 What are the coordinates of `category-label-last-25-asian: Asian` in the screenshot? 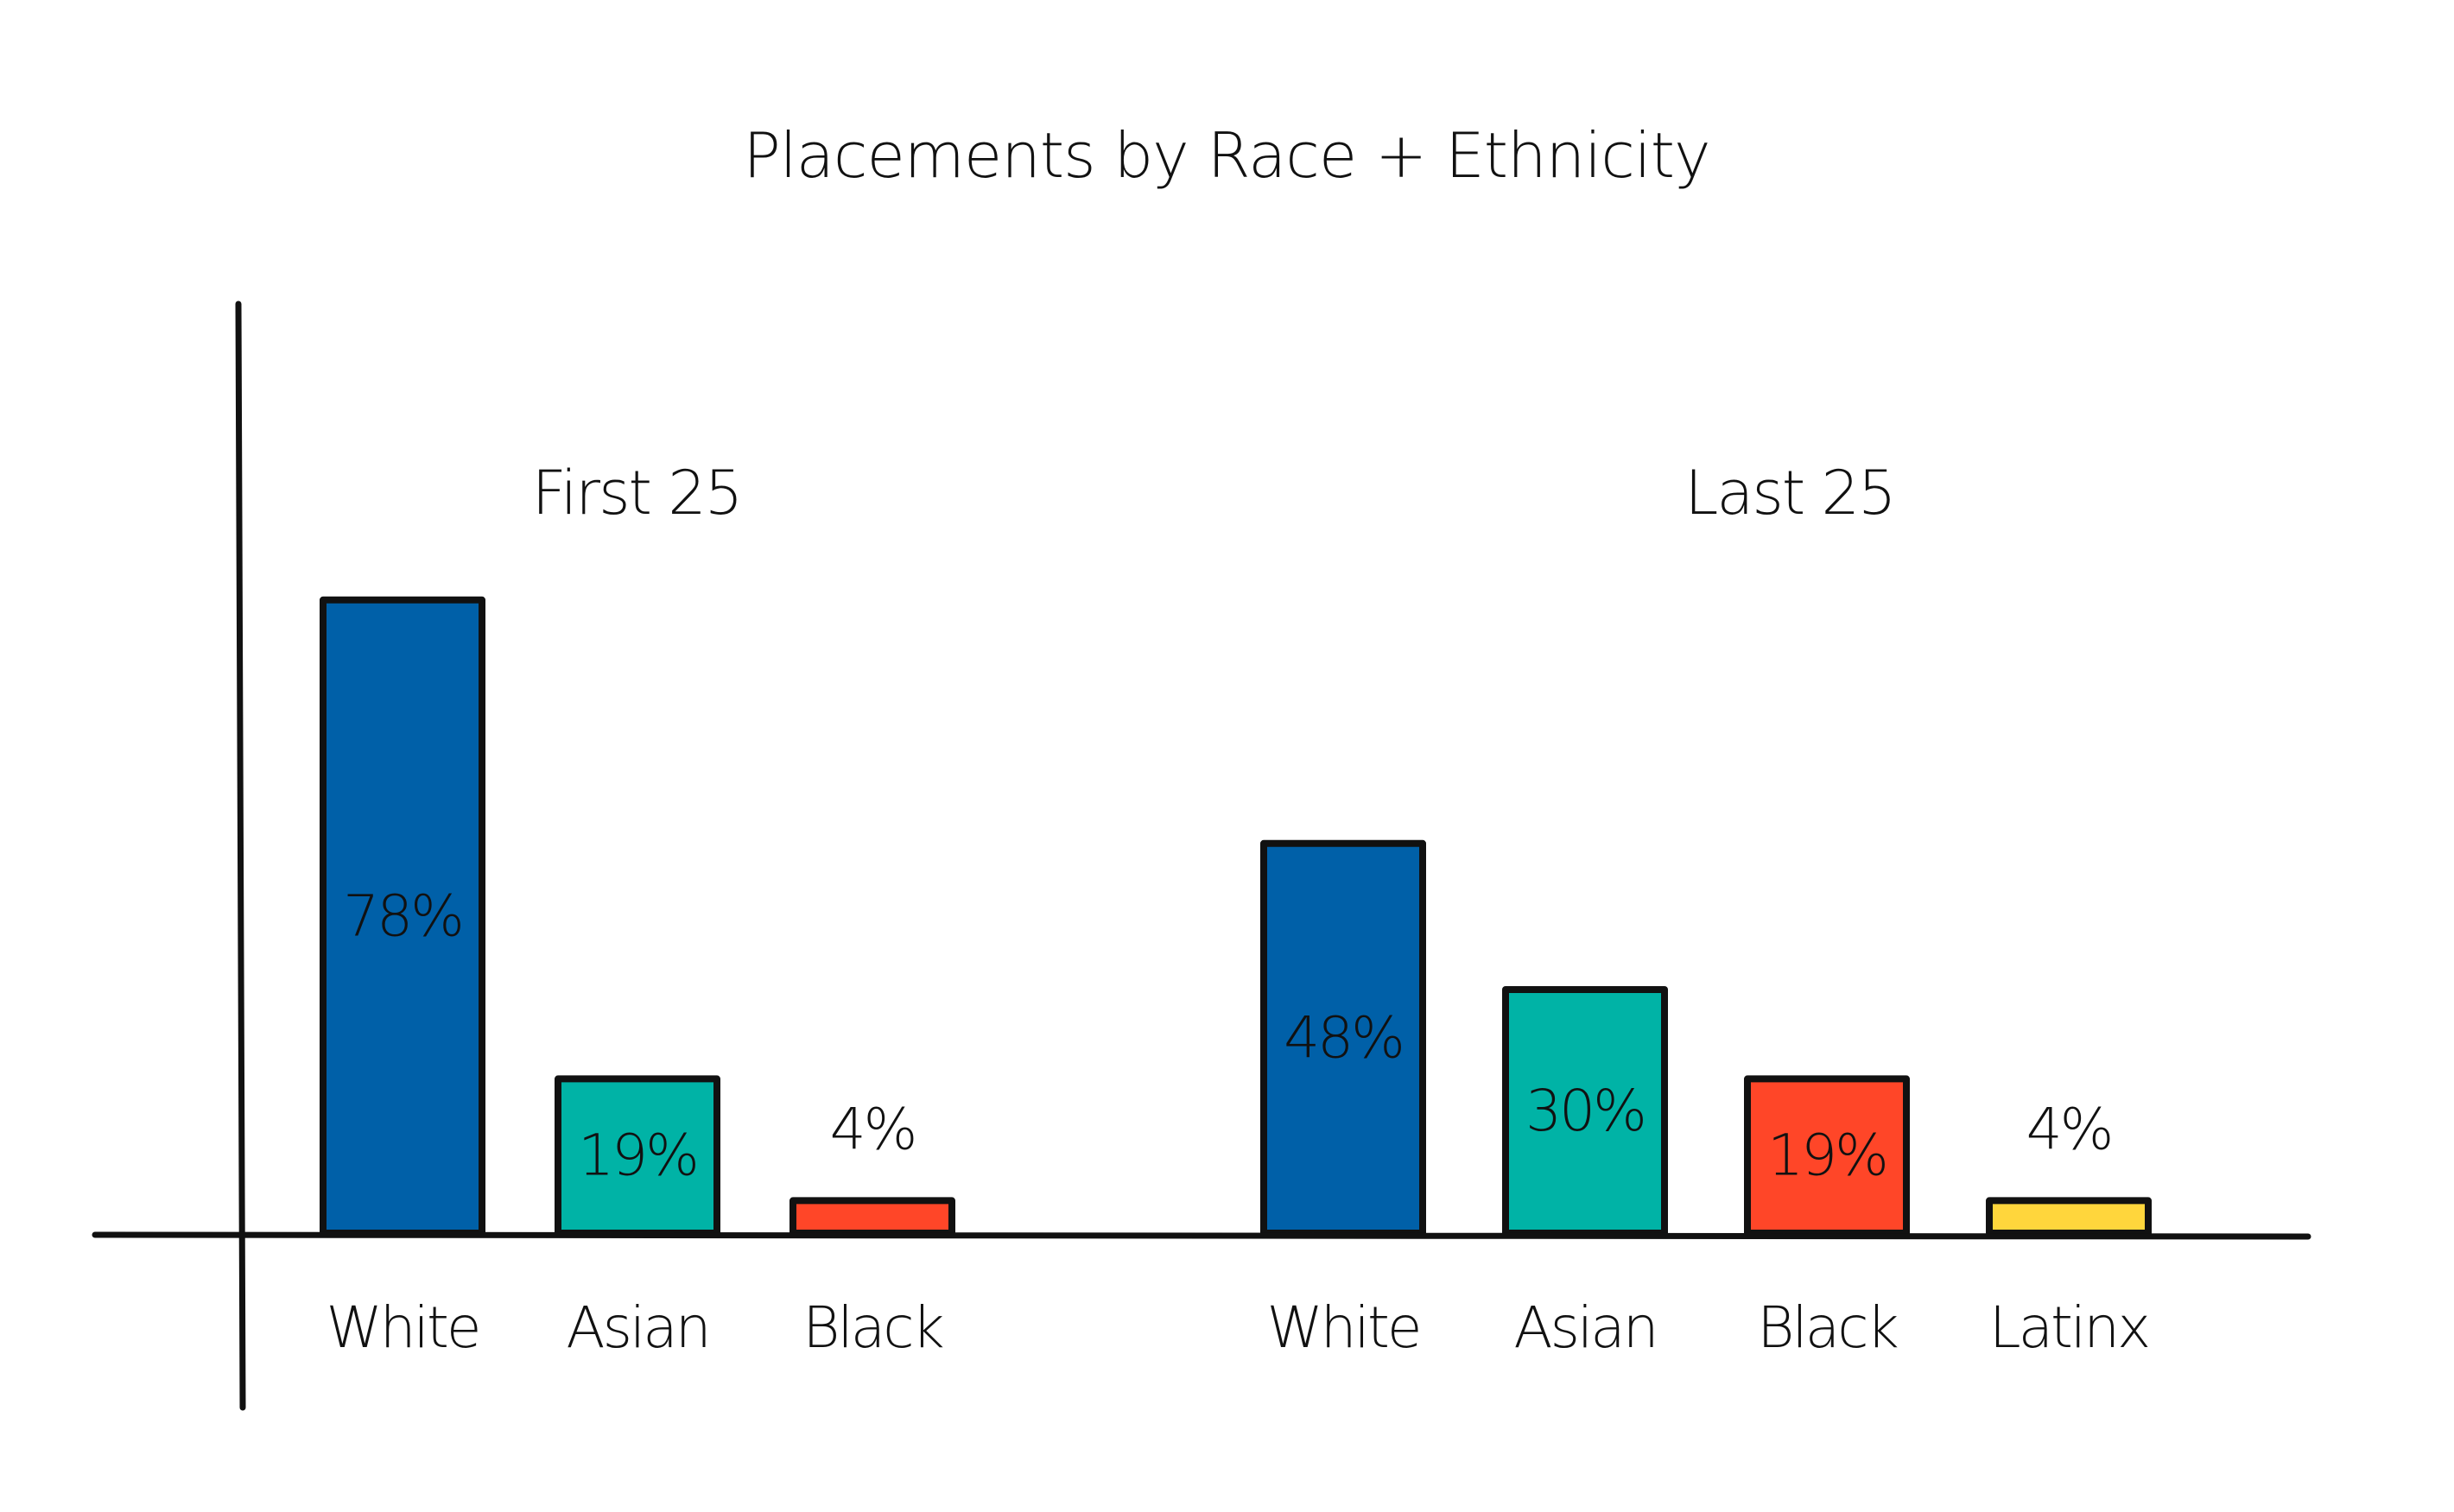 It's located at (1584, 1327).